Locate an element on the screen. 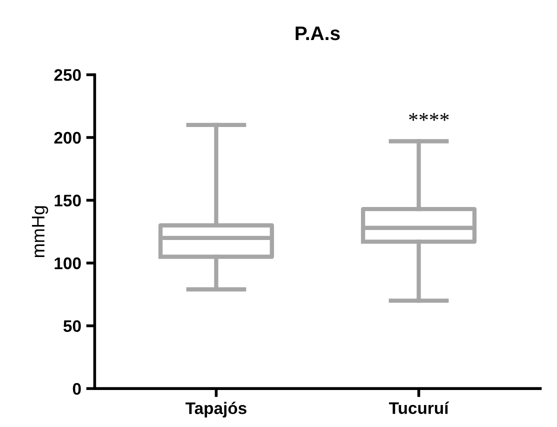 The height and width of the screenshot is (427, 557). y-tick-label: 50 is located at coordinates (72, 326).